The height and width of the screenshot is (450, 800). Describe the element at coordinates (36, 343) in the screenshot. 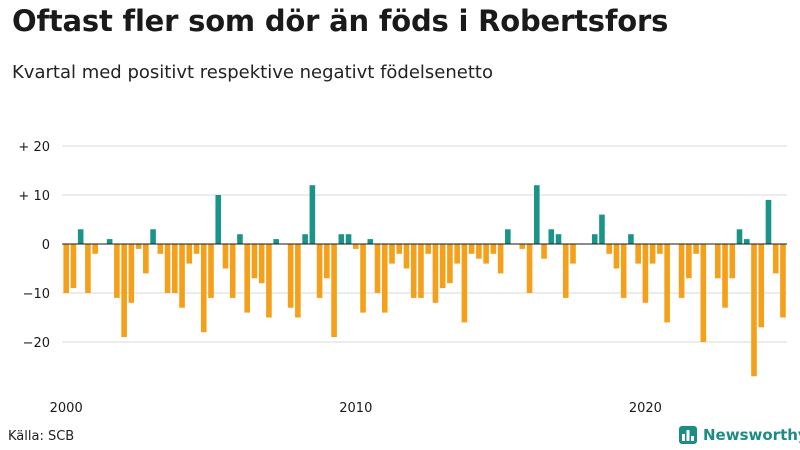

I see `y-tick-label: −20` at that location.